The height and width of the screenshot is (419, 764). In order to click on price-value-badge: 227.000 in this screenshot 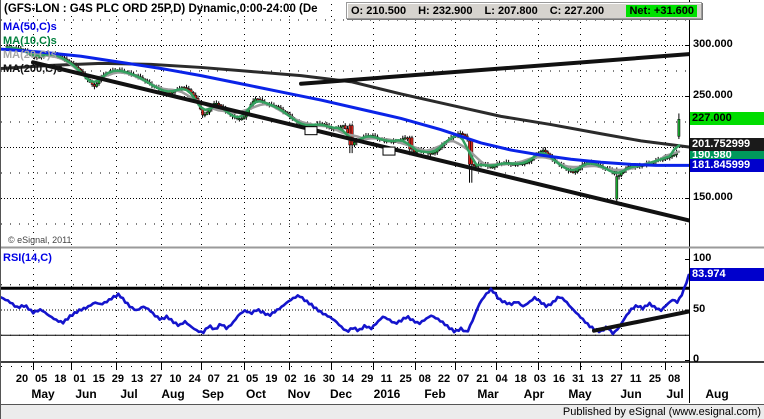, I will do `click(727, 119)`.